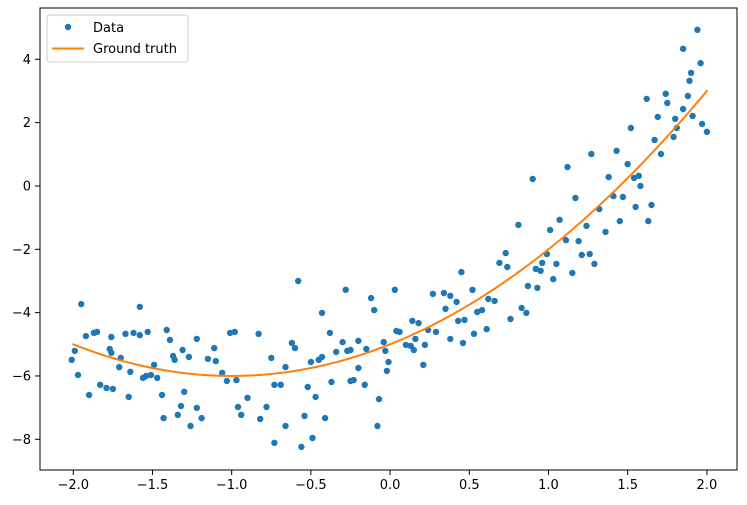 This screenshot has height=505, width=747. I want to click on y-tick-label: −2, so click(21, 250).